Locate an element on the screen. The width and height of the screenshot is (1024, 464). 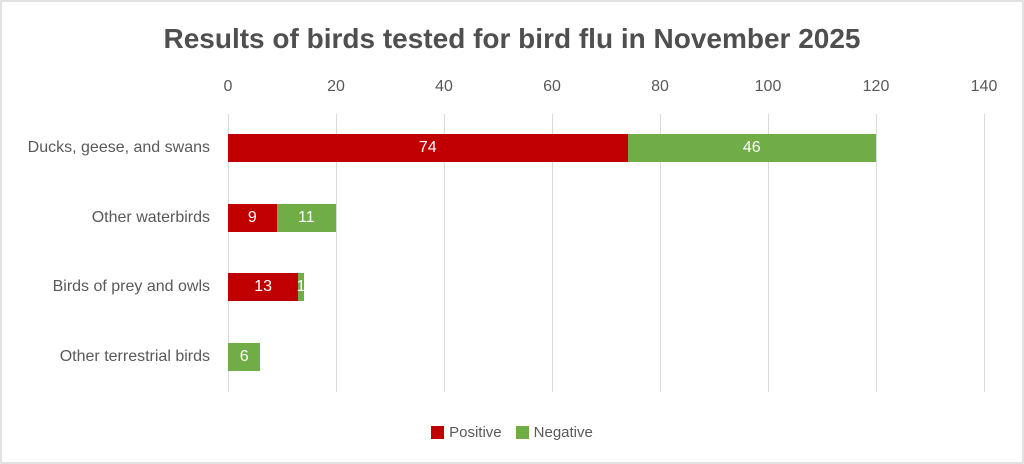
bar-segment-negative: 46 is located at coordinates (751, 148).